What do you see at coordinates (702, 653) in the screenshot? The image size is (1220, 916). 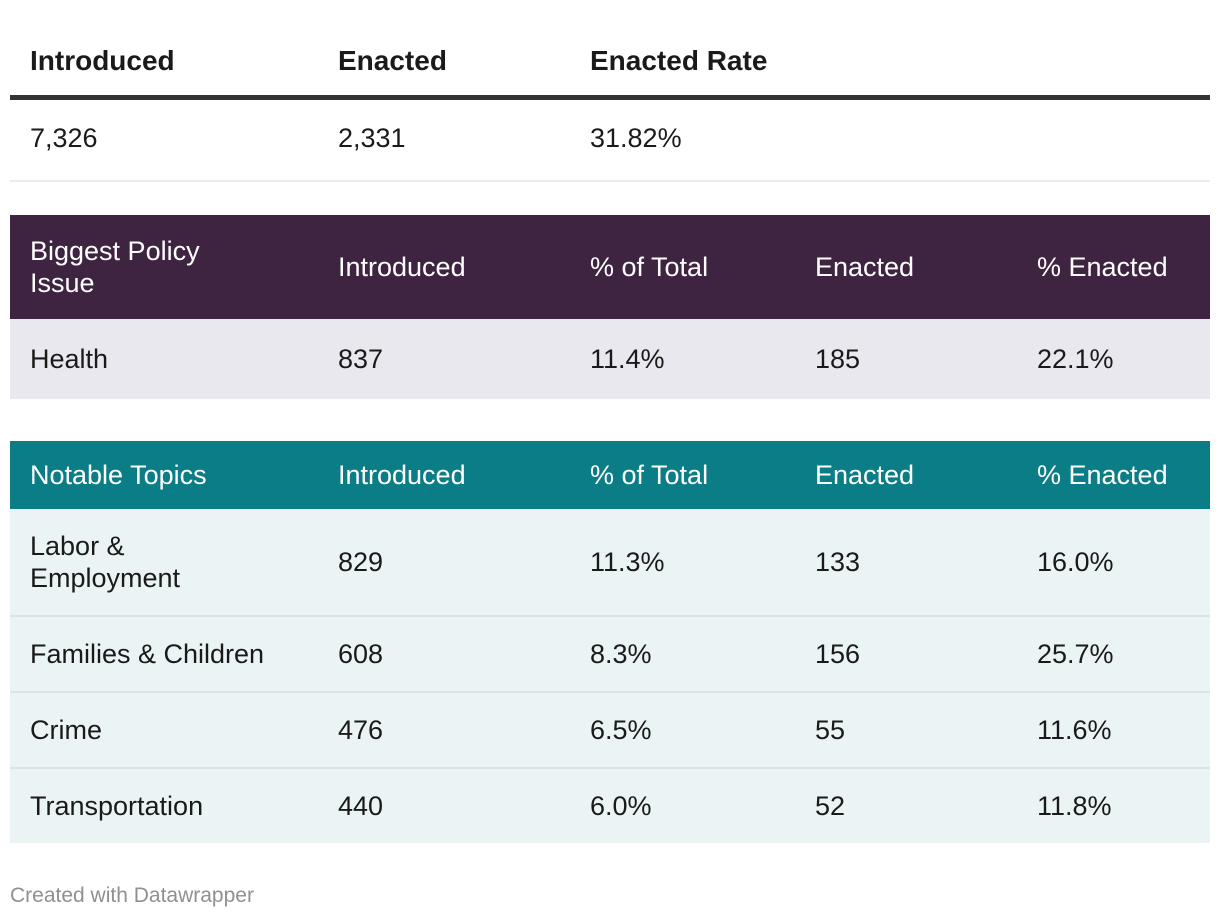 I see `topic-pct-total: 8.3%` at bounding box center [702, 653].